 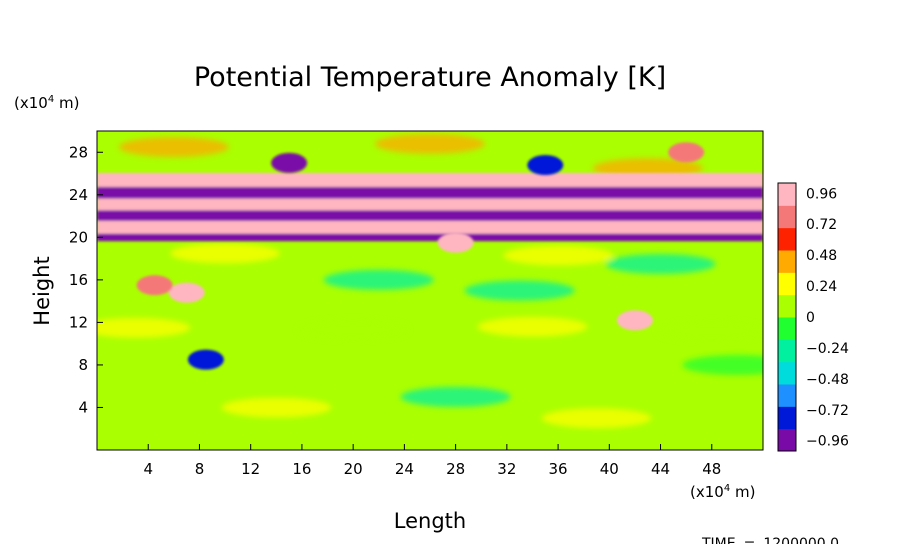 What do you see at coordinates (250, 469) in the screenshot?
I see `x-tick-label-2: 12` at bounding box center [250, 469].